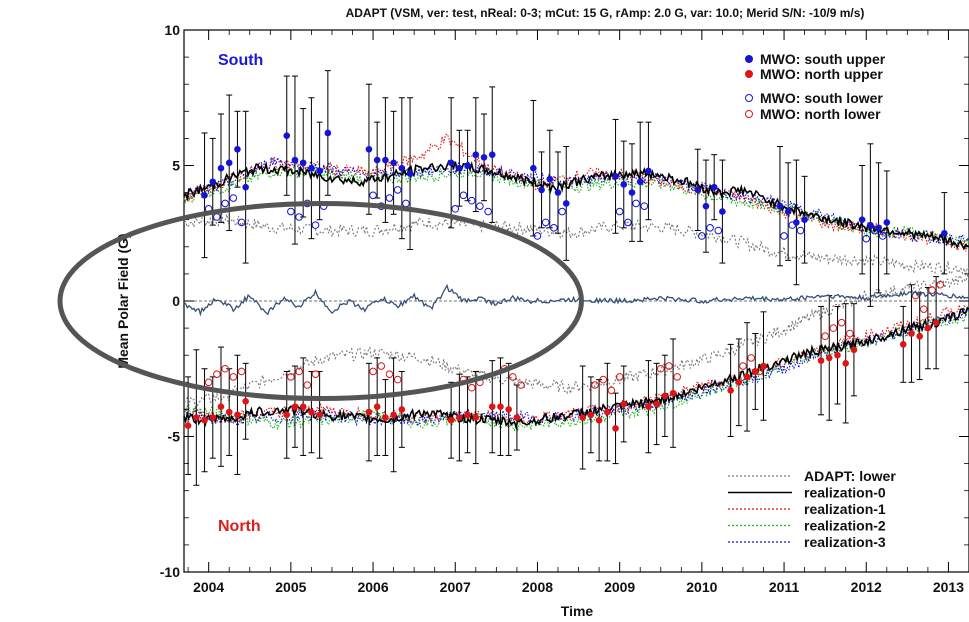 The image size is (969, 622). What do you see at coordinates (455, 587) in the screenshot?
I see `x-tick-label: 2007` at bounding box center [455, 587].